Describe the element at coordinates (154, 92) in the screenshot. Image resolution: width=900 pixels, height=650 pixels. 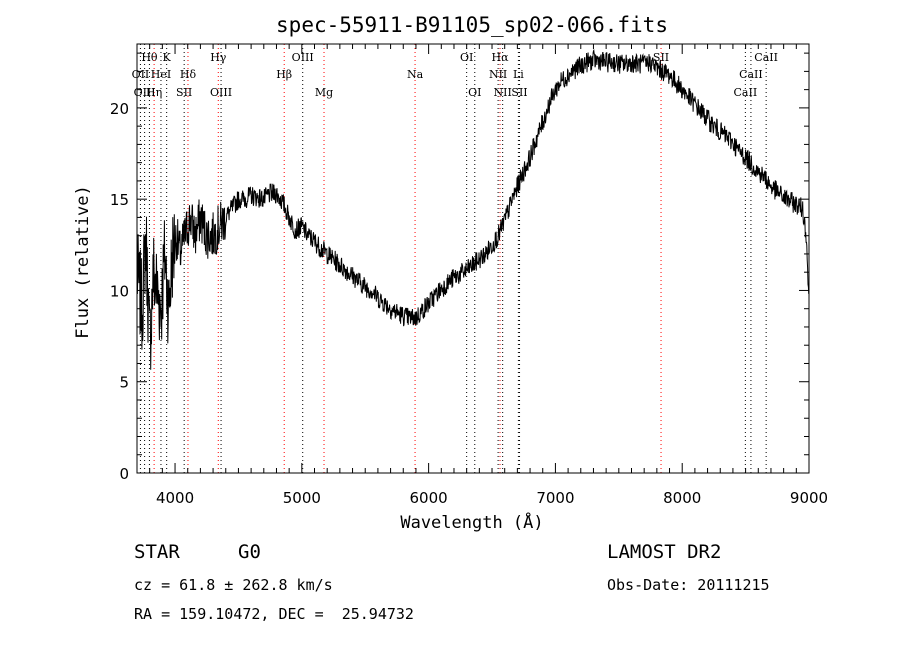
I see `line-label: Hη` at that location.